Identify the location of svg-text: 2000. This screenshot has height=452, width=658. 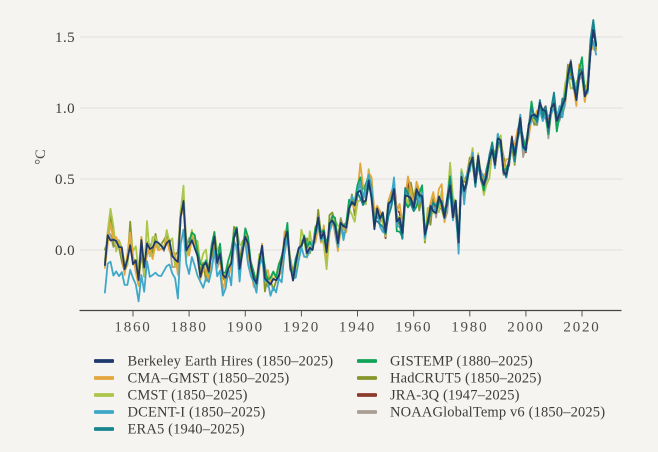
(525, 328).